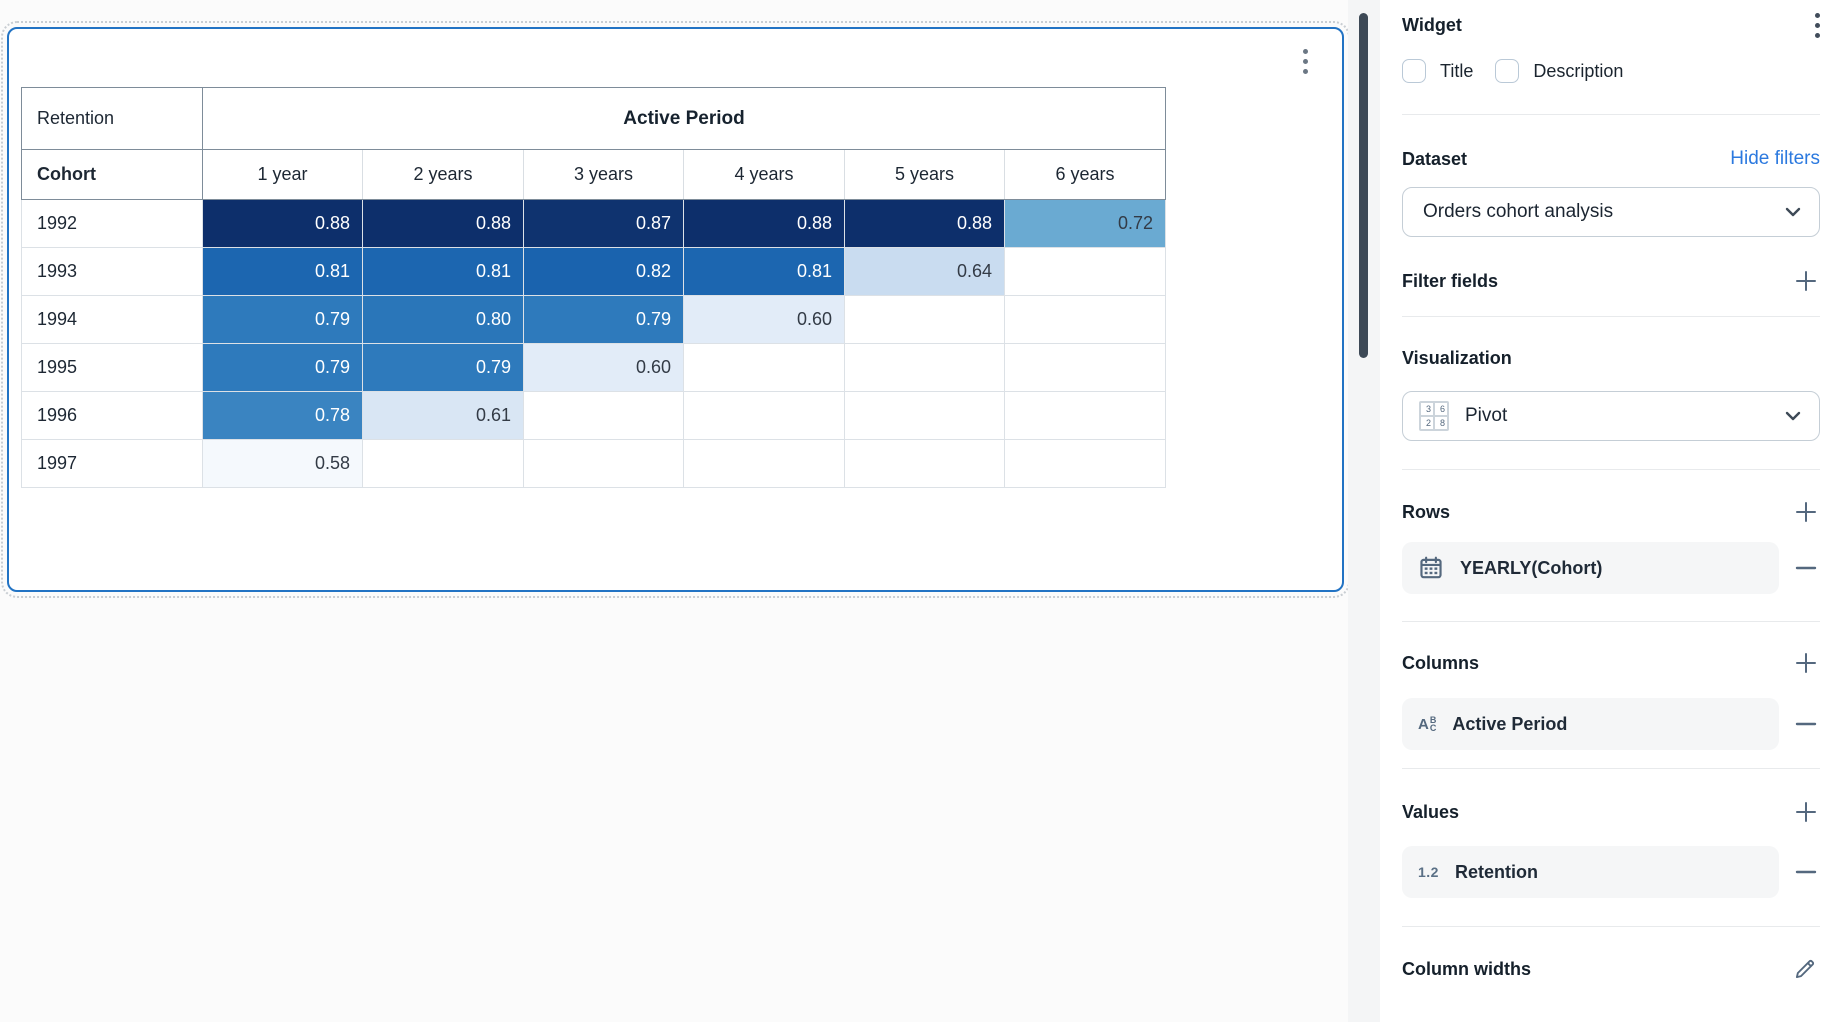 The height and width of the screenshot is (1022, 1836). I want to click on pivot-column-group-header: Active Period, so click(684, 118).